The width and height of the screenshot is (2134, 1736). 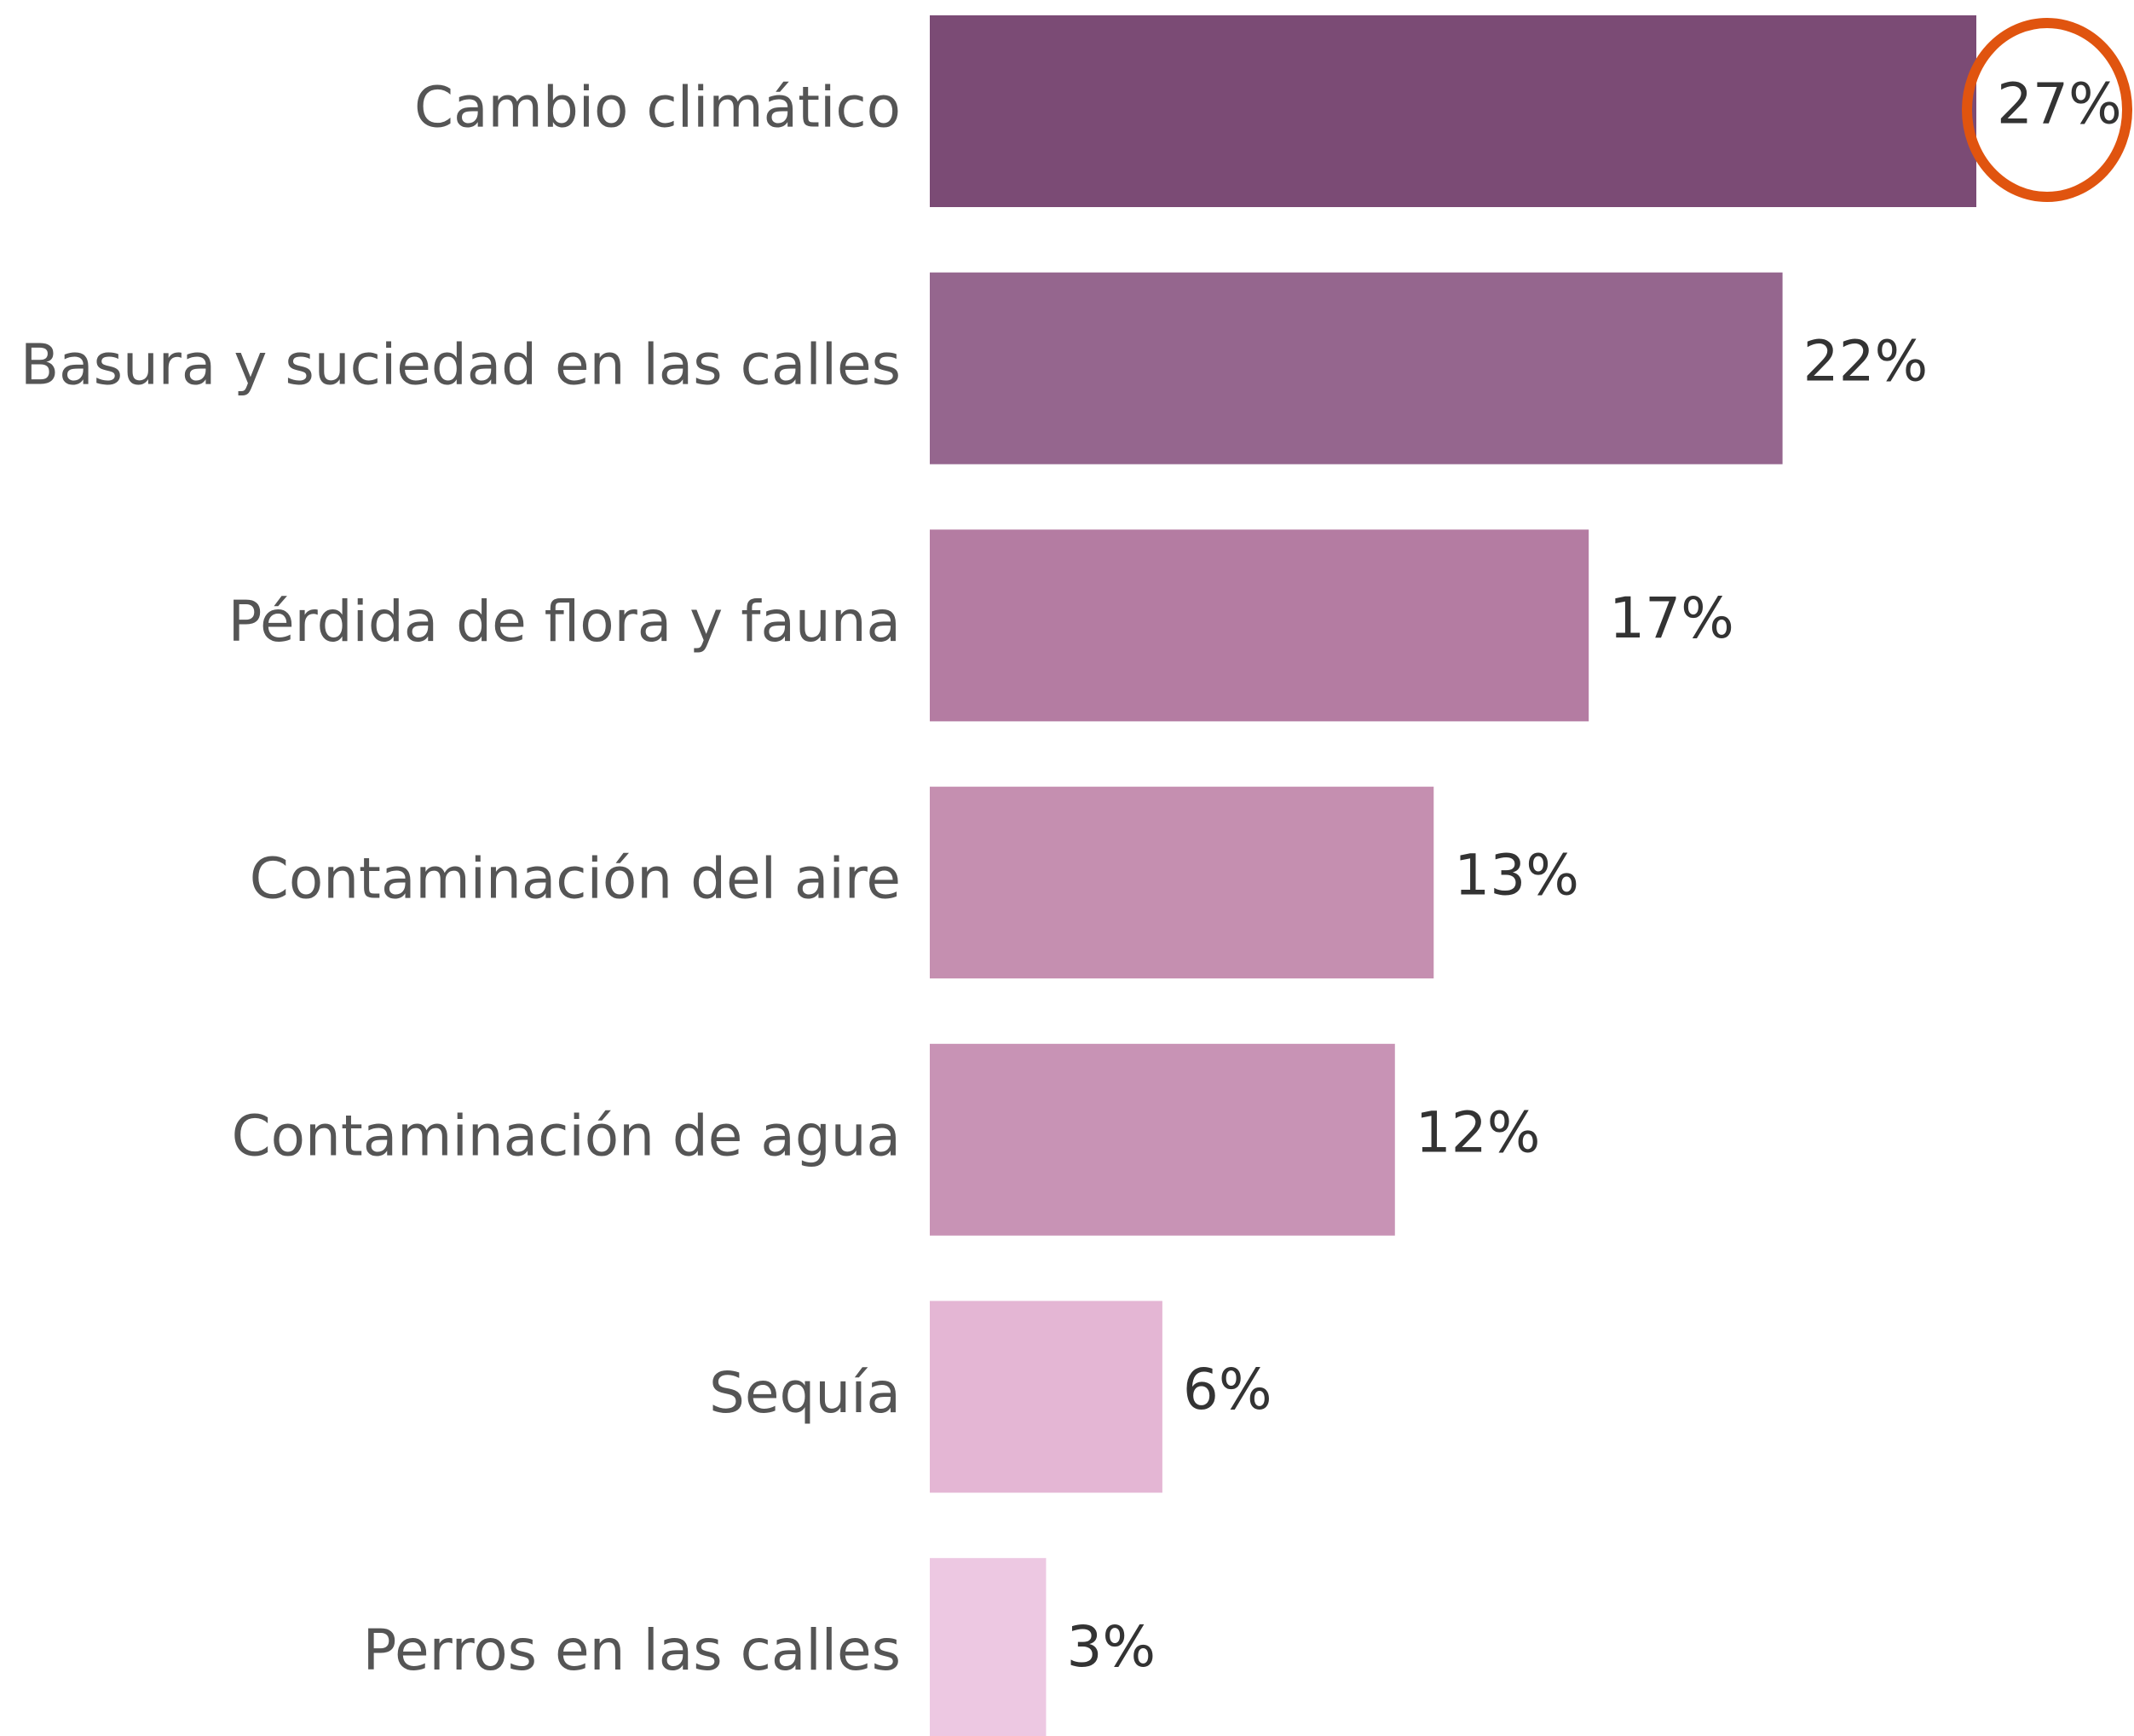 What do you see at coordinates (805, 1393) in the screenshot?
I see `category-label: Sequía` at bounding box center [805, 1393].